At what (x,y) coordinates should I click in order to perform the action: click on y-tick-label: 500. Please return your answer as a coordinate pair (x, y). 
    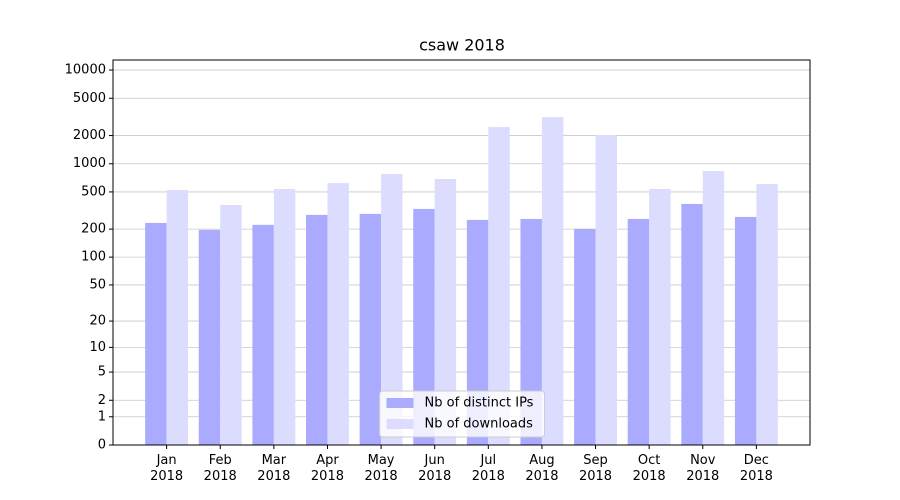
    Looking at the image, I should click on (93, 191).